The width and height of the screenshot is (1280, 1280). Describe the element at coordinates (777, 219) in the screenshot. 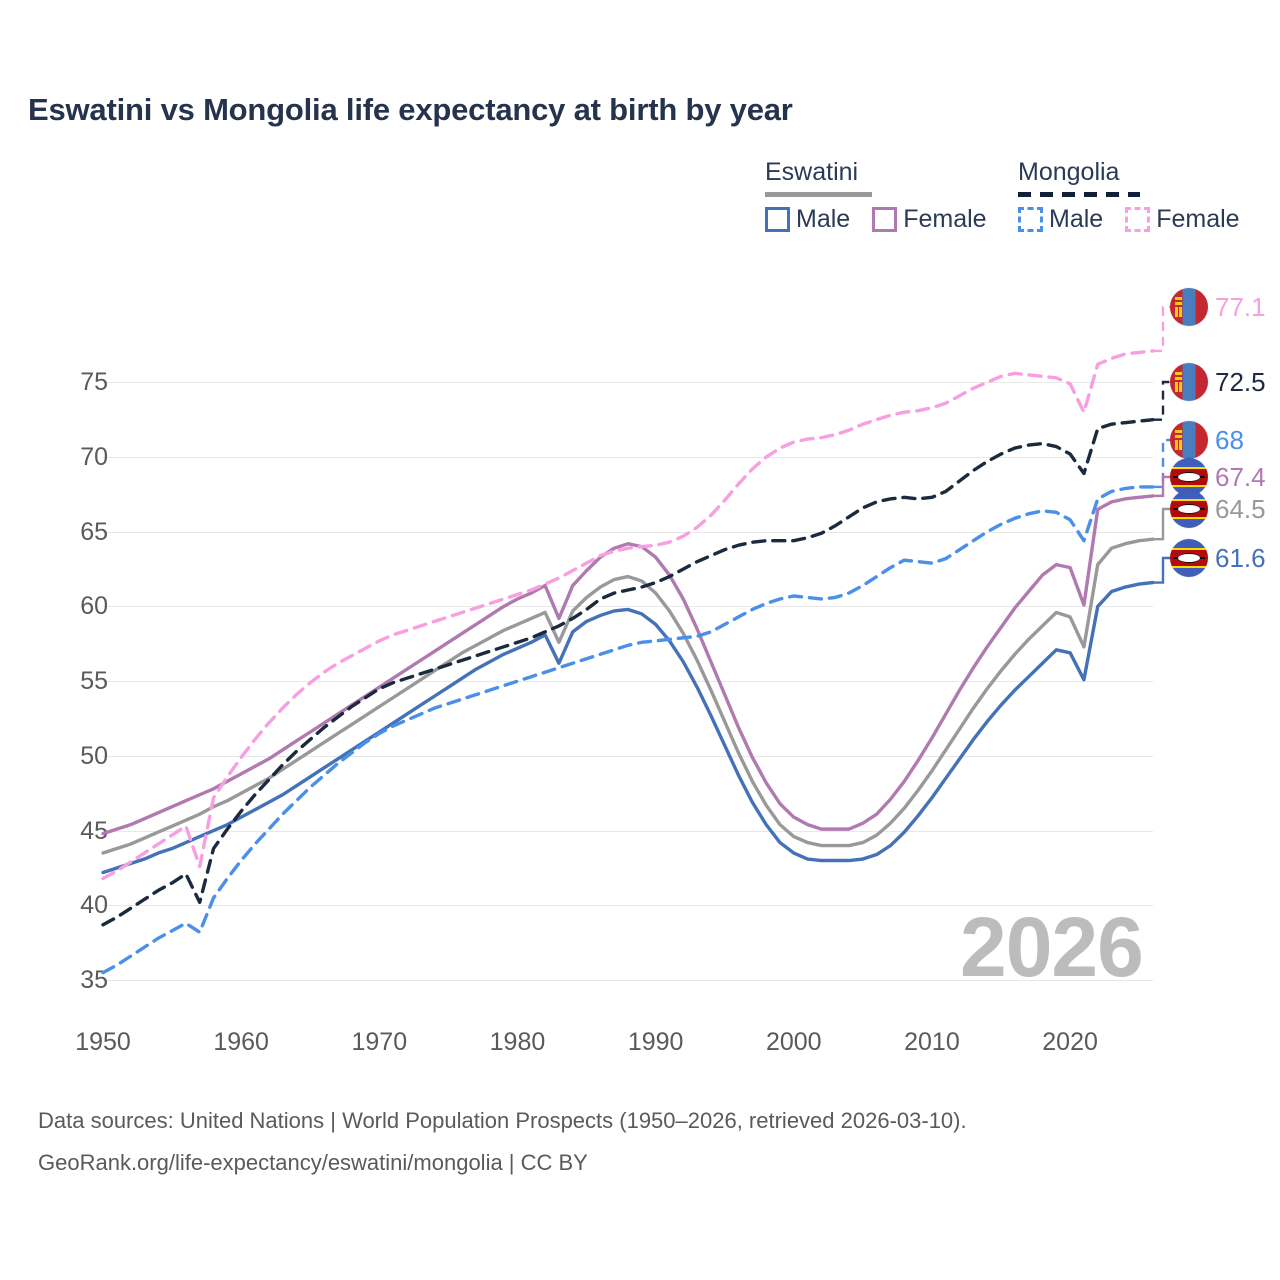

I see `legend-swatch-eswatini-male` at that location.